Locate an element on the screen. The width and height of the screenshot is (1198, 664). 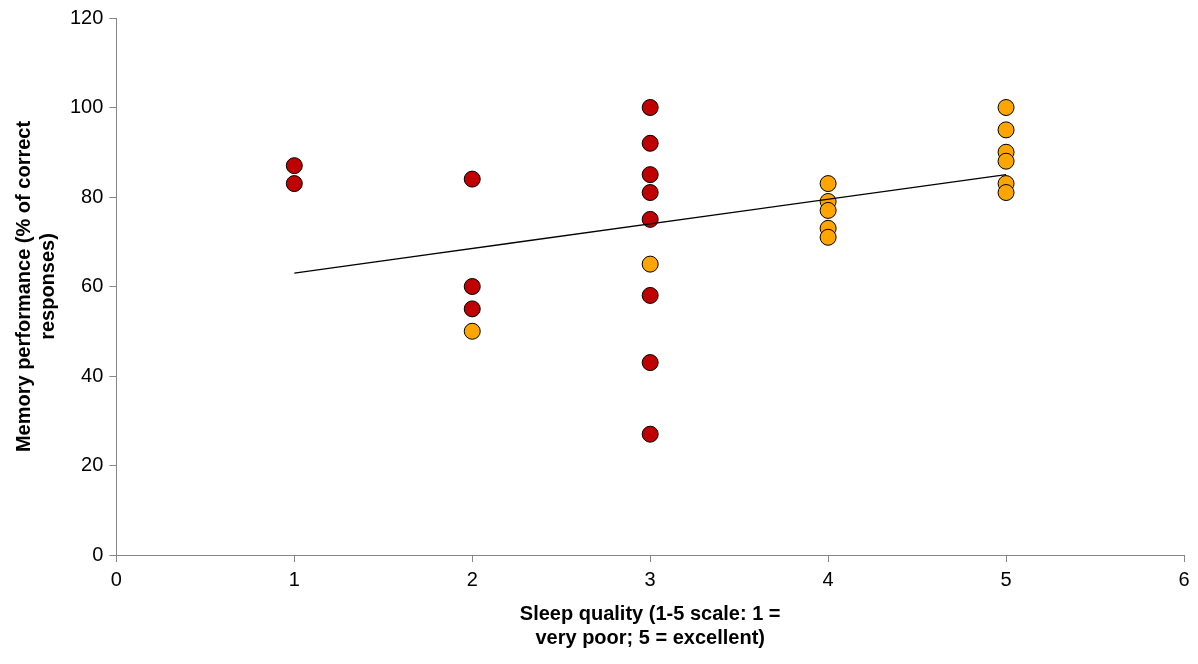
x-tick-label: 0 is located at coordinates (116, 578).